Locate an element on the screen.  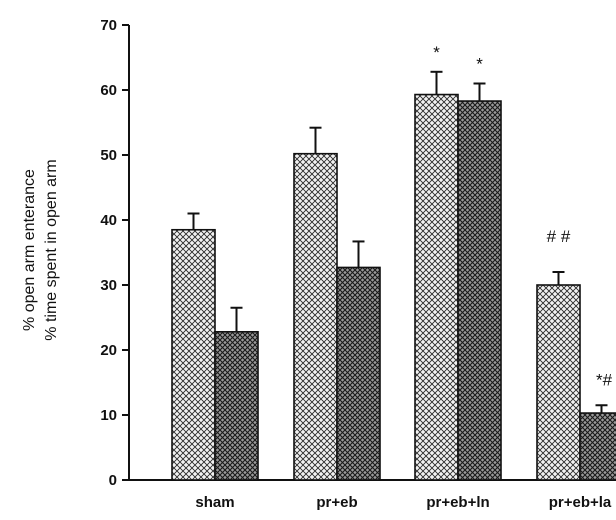
y-tick-label: 30 is located at coordinates (108, 285).